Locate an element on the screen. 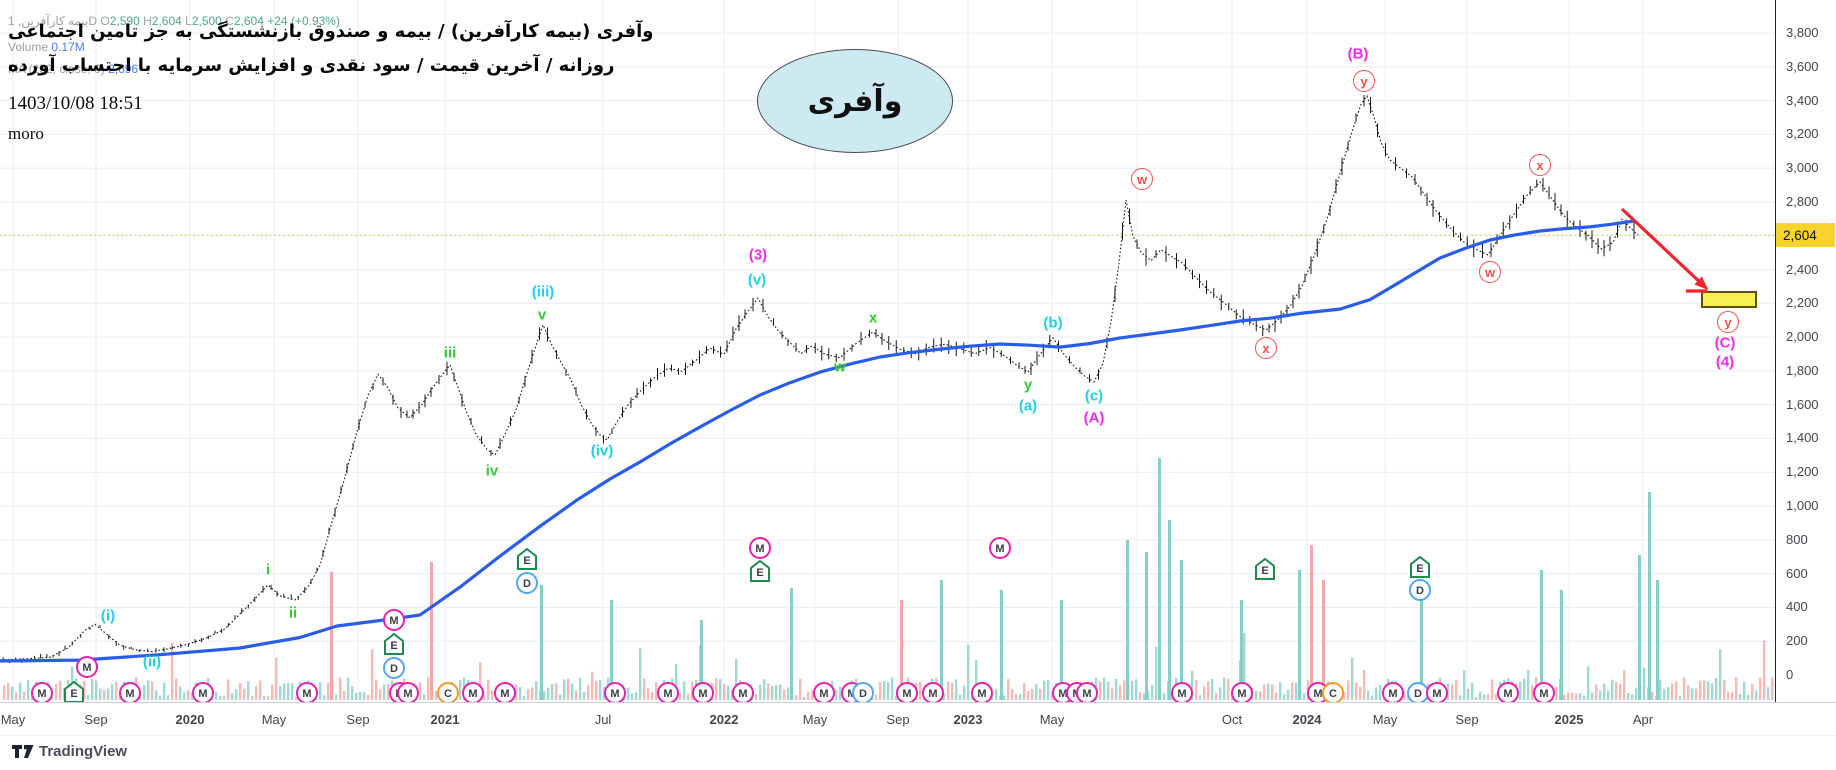 This screenshot has width=1836, height=770. legend-ma-row: MA (252, close, 0) 2,696 is located at coordinates (73, 69).